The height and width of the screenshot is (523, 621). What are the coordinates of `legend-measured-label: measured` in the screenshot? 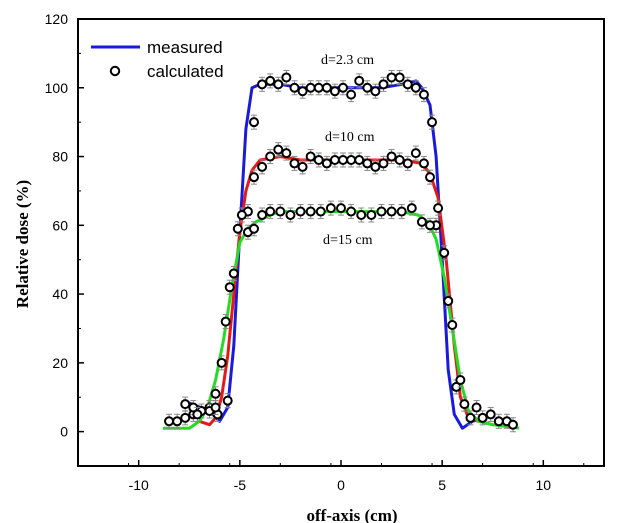 It's located at (185, 47).